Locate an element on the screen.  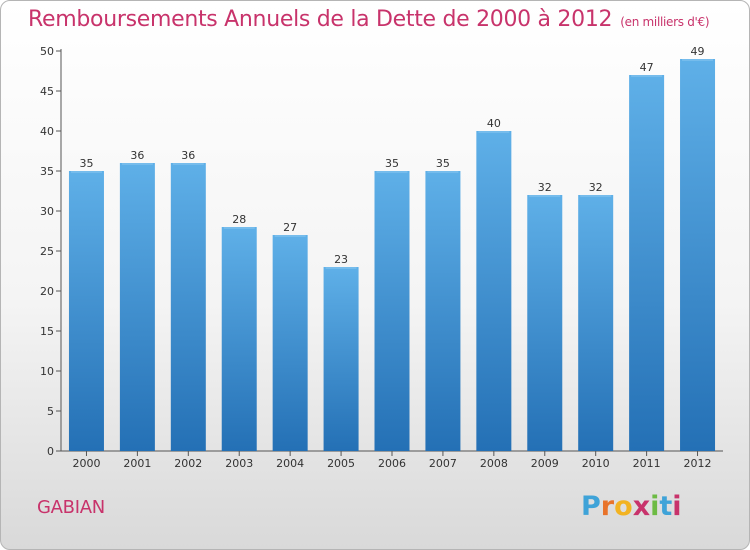
bar-2006 is located at coordinates (392, 311).